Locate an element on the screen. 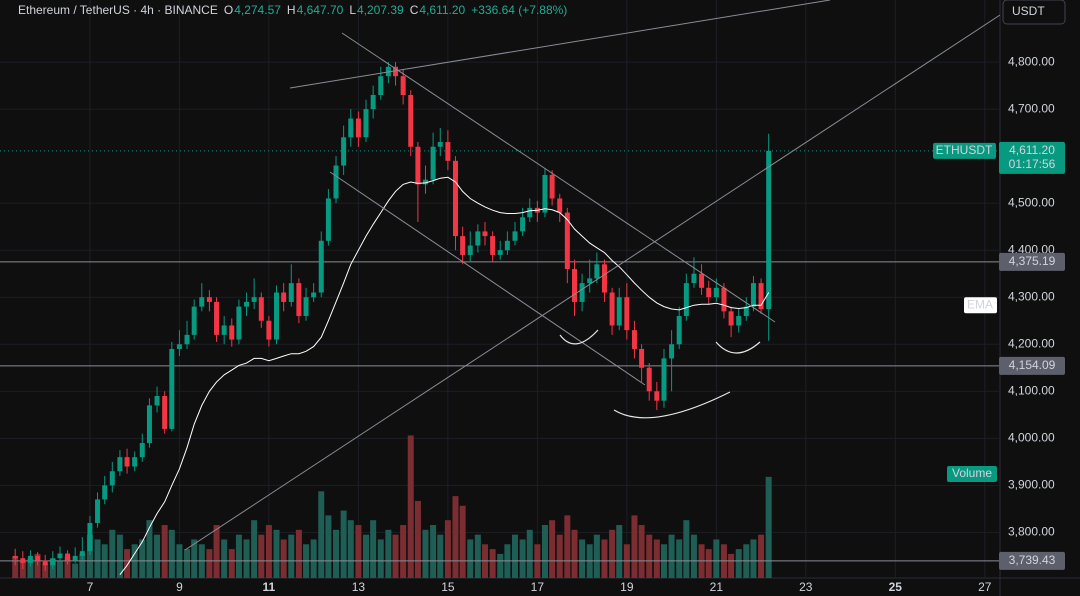 The height and width of the screenshot is (596, 1080). symbol-tag-label: ETHUSDT is located at coordinates (964, 150).